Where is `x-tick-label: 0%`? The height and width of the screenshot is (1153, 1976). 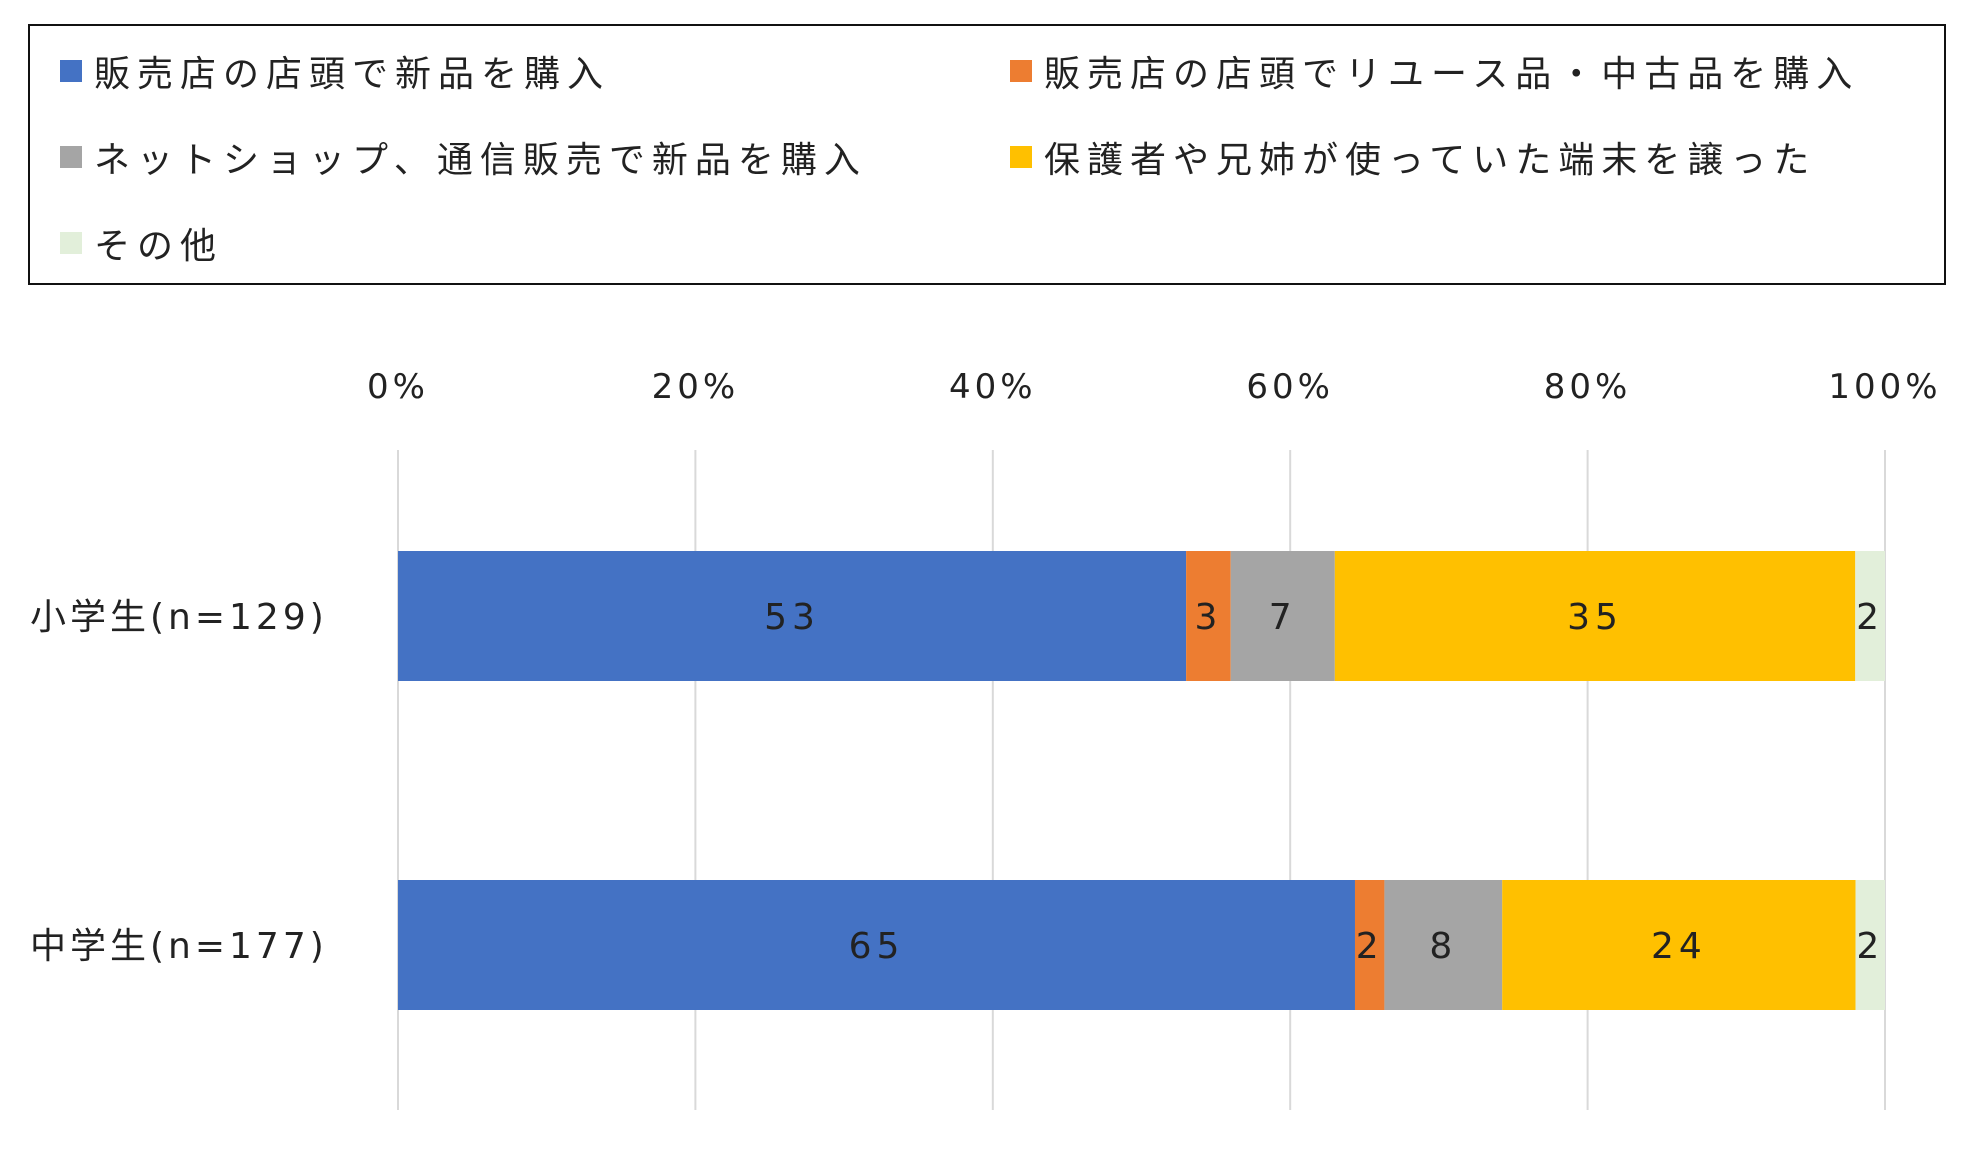 x-tick-label: 0% is located at coordinates (398, 387).